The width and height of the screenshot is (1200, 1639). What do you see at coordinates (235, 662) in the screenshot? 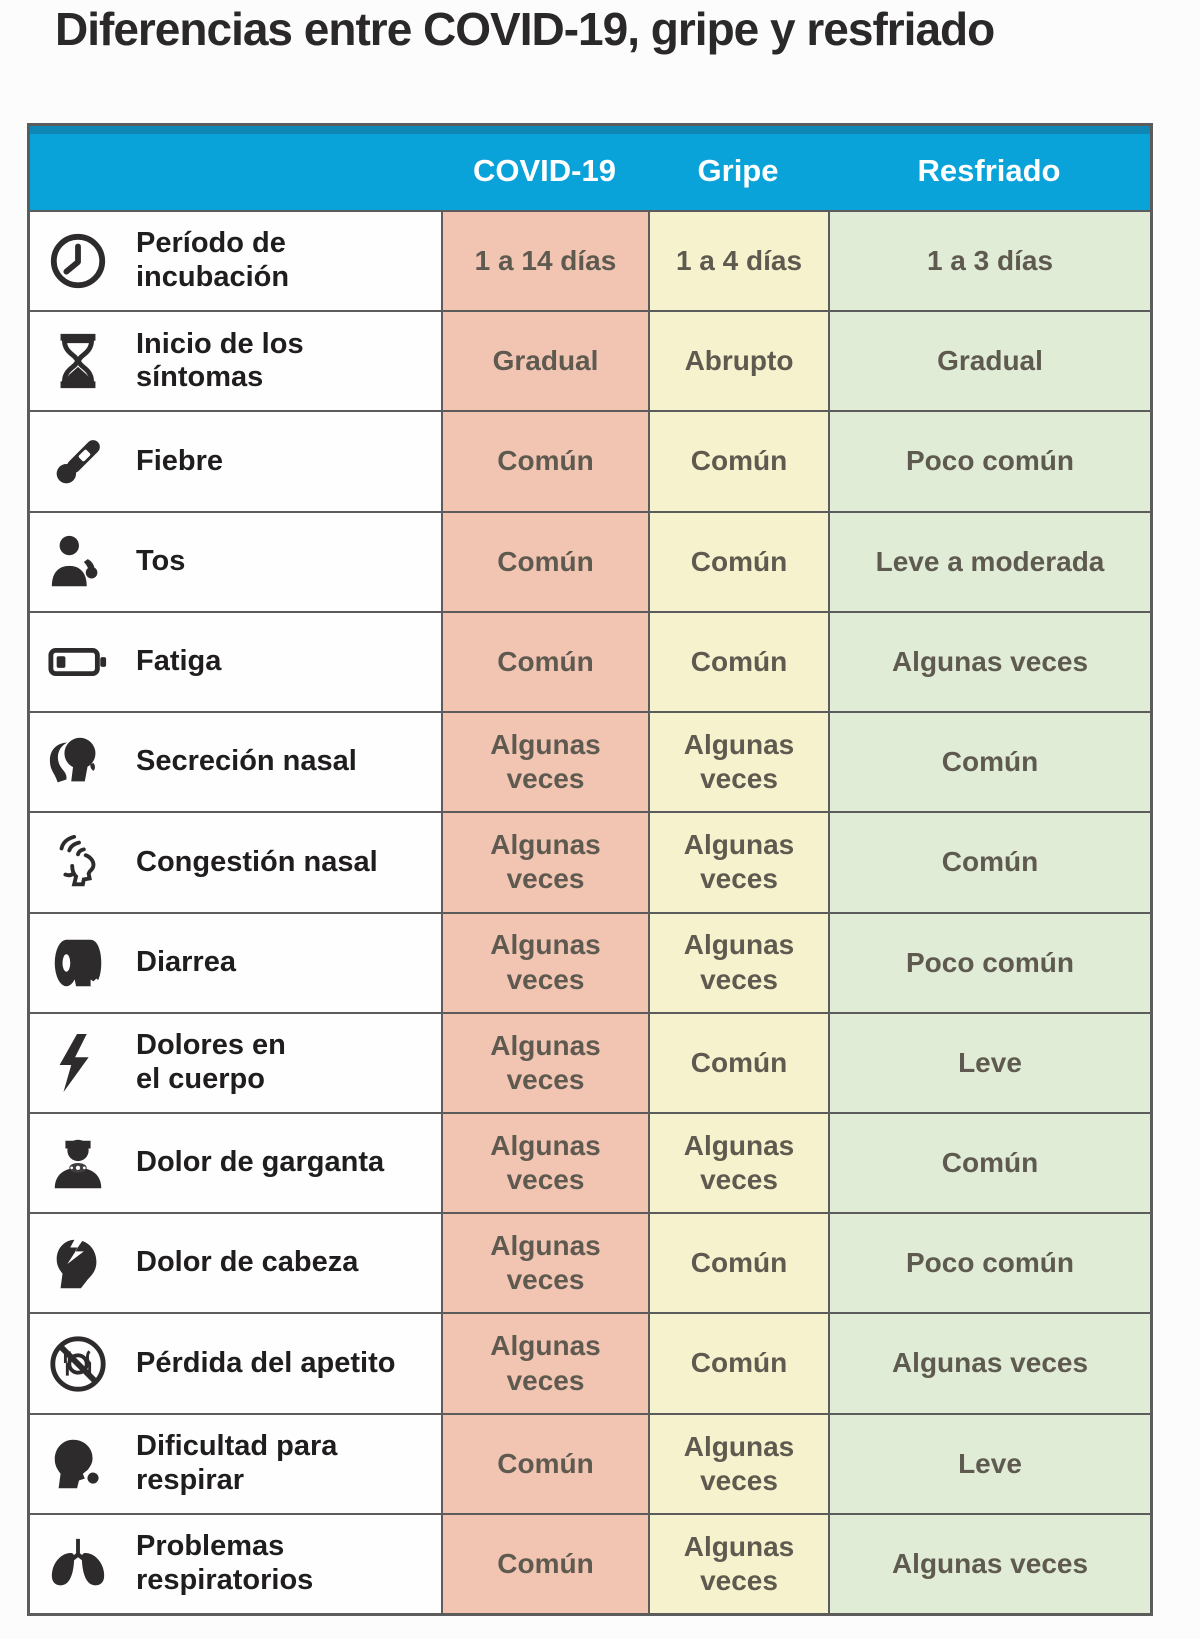
I see `symptom-cell: Fatiga` at bounding box center [235, 662].